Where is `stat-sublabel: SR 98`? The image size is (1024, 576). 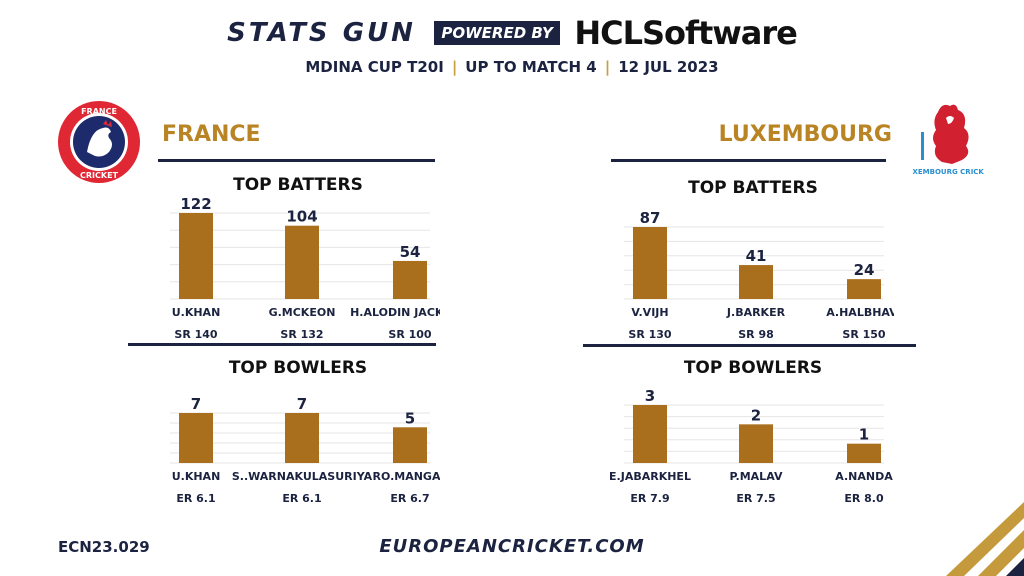 stat-sublabel: SR 98 is located at coordinates (756, 334).